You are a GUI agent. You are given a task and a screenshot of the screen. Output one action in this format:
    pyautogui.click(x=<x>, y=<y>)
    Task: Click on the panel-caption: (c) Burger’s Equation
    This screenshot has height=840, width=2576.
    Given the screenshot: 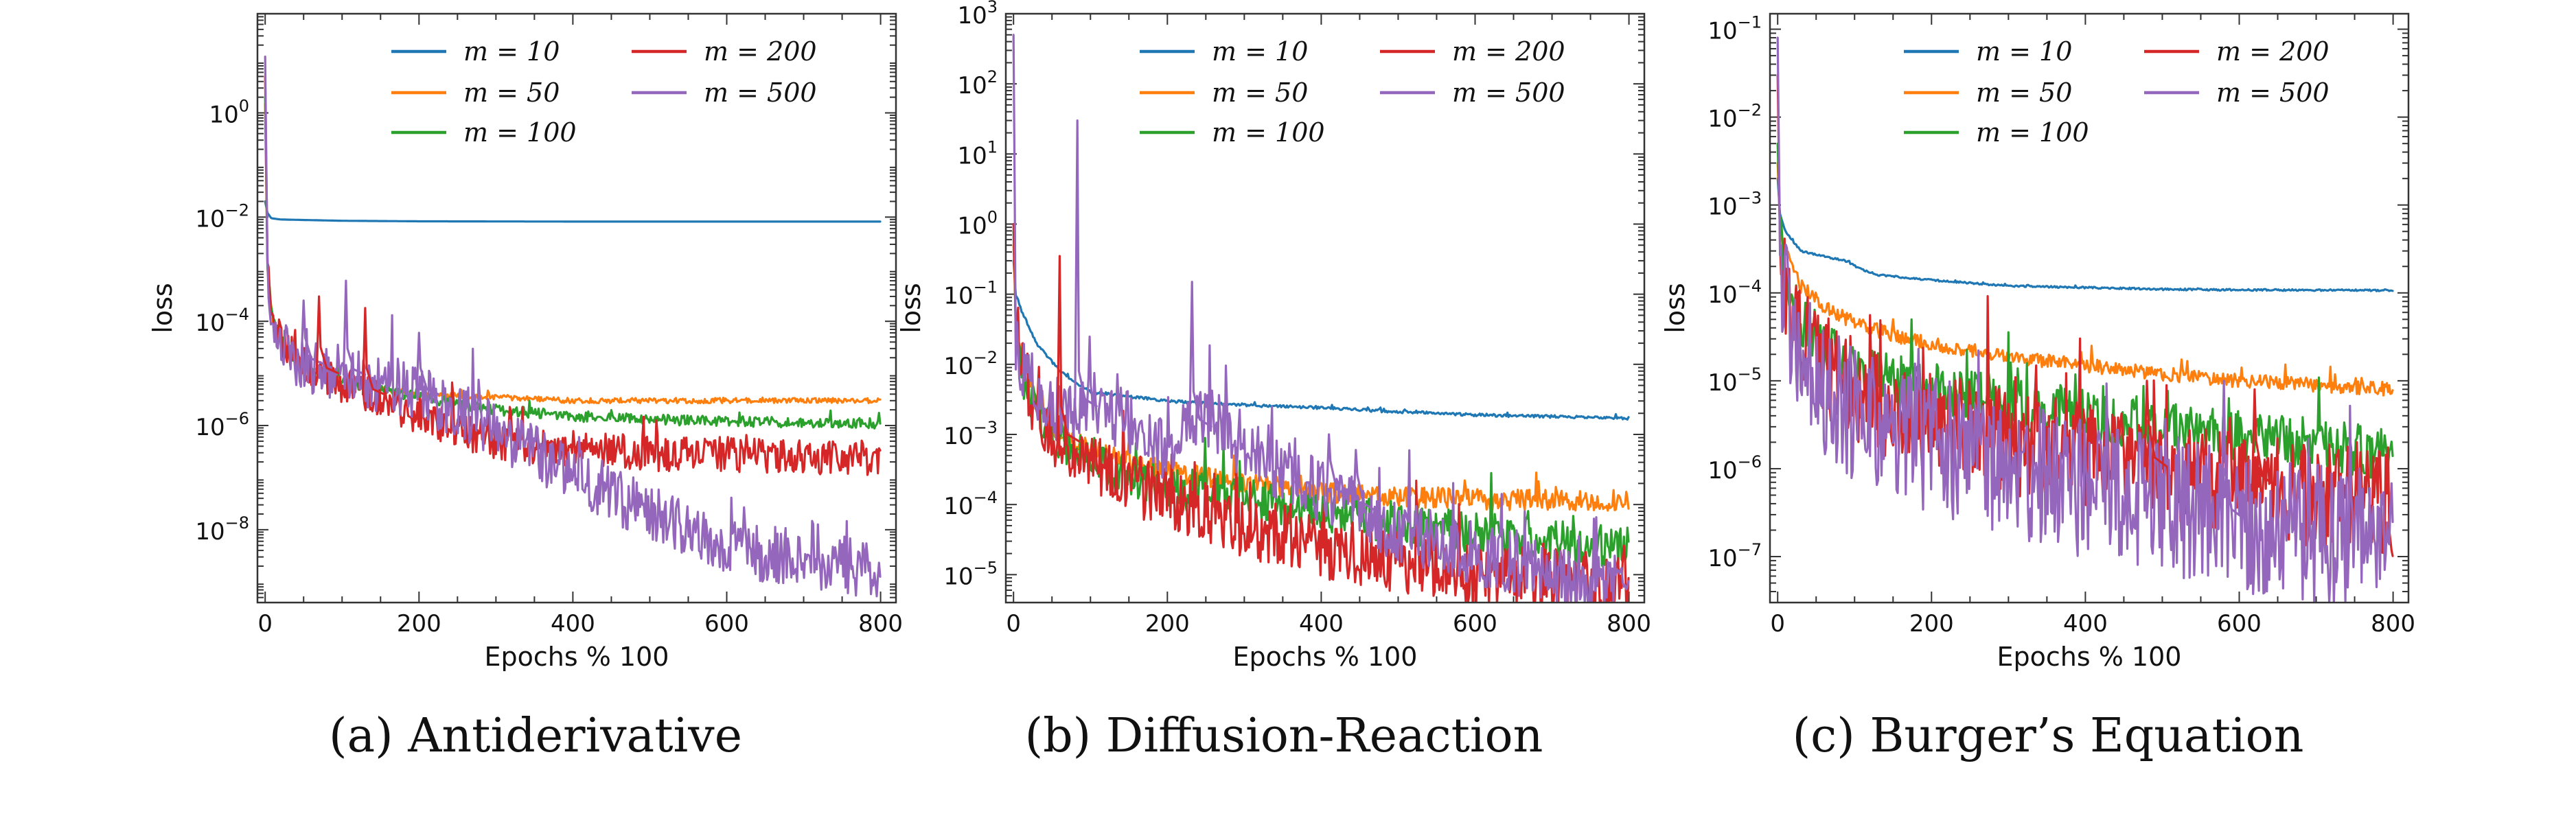 What is the action you would take?
    pyautogui.click(x=2048, y=736)
    